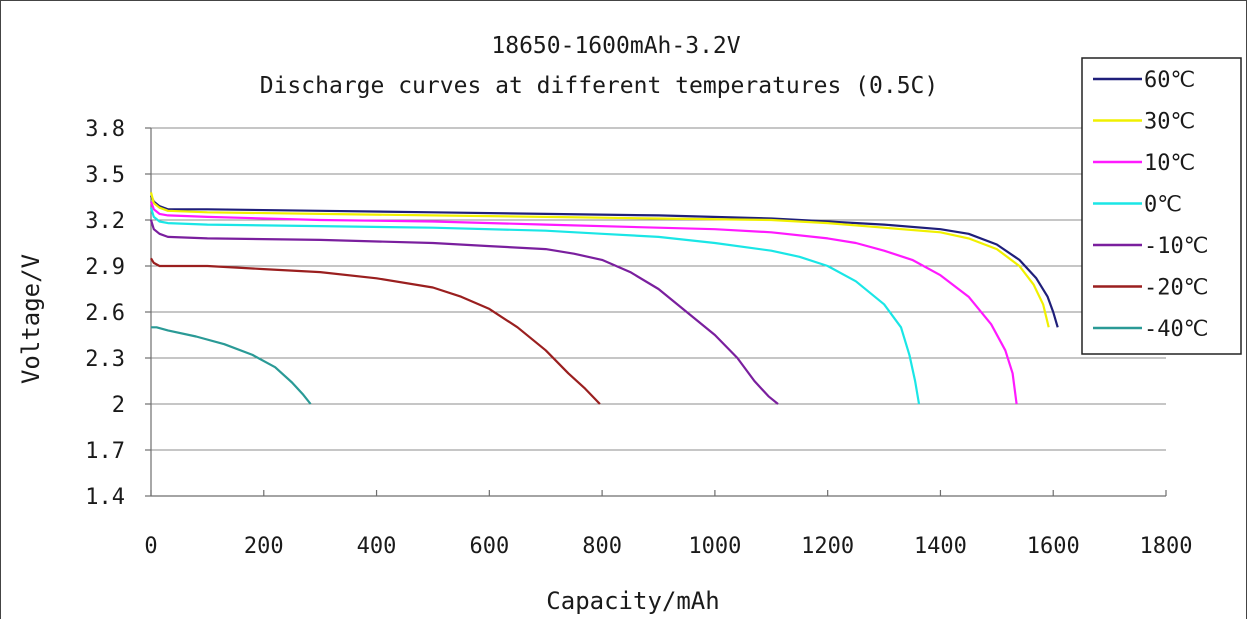  Describe the element at coordinates (105, 451) in the screenshot. I see `y-tick-label: 1.7` at that location.